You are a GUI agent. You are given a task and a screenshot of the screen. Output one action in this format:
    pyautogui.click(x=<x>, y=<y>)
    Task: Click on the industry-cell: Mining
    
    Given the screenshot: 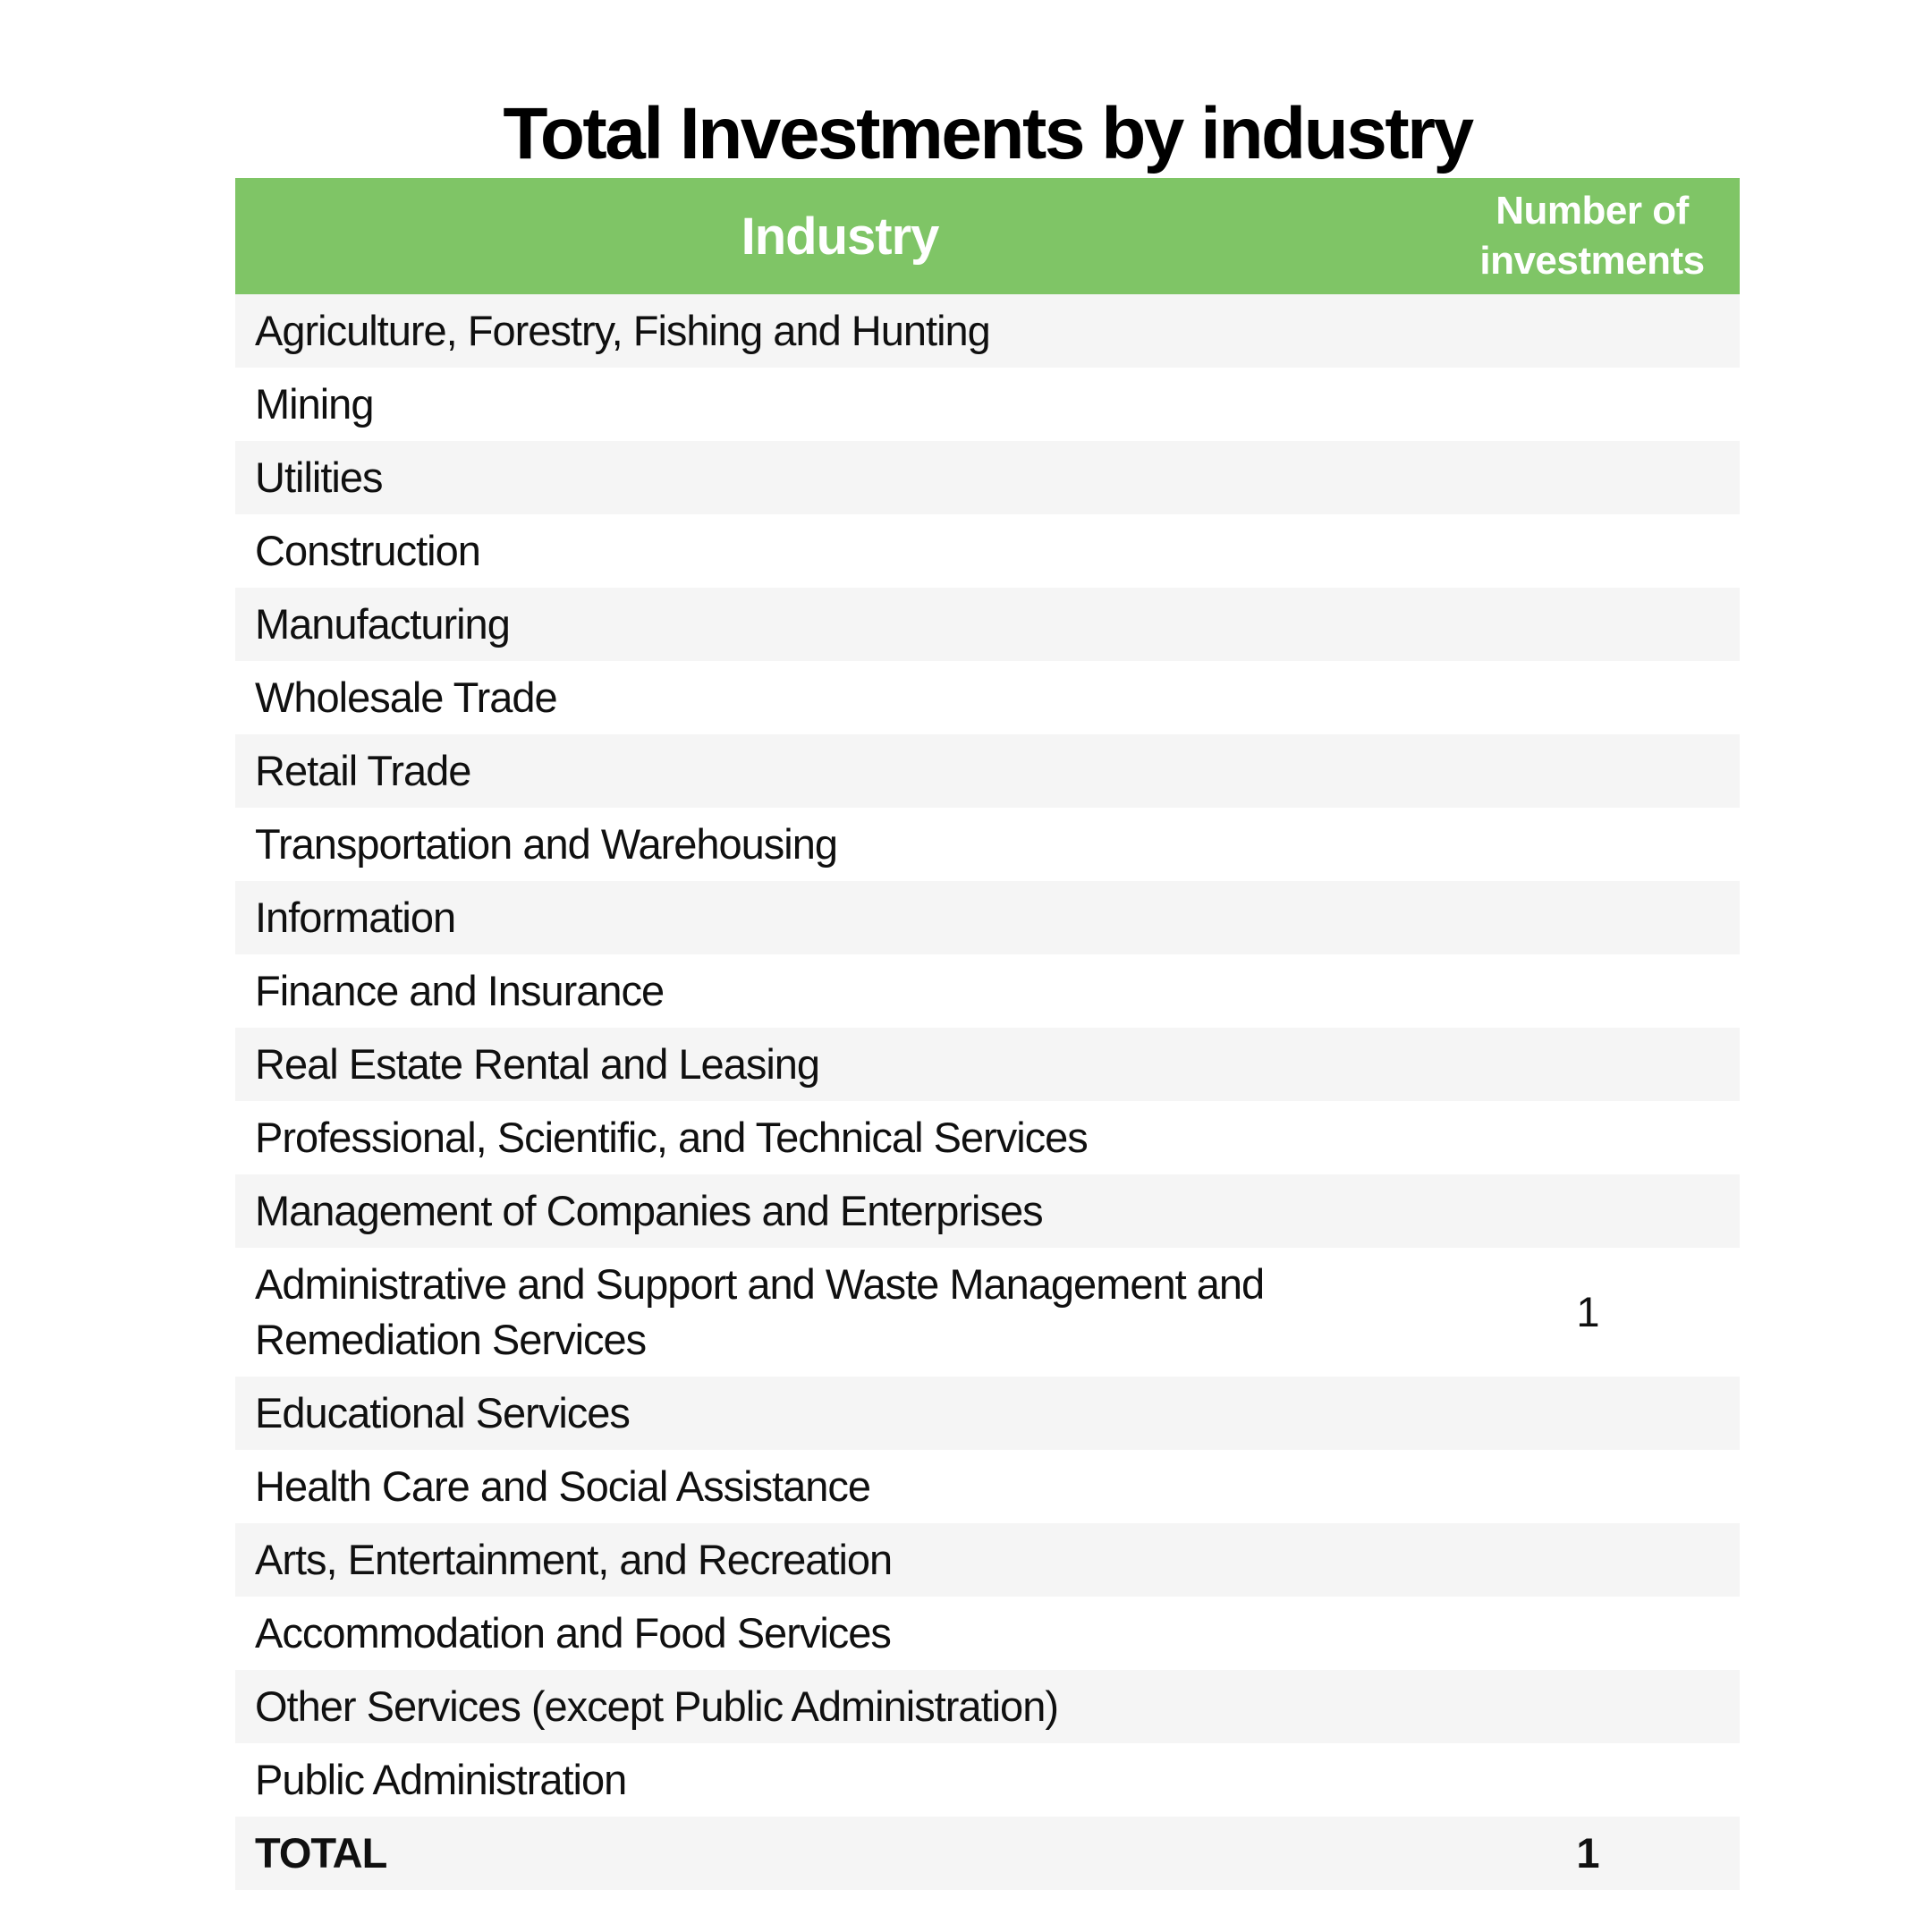 What is the action you would take?
    pyautogui.click(x=314, y=404)
    